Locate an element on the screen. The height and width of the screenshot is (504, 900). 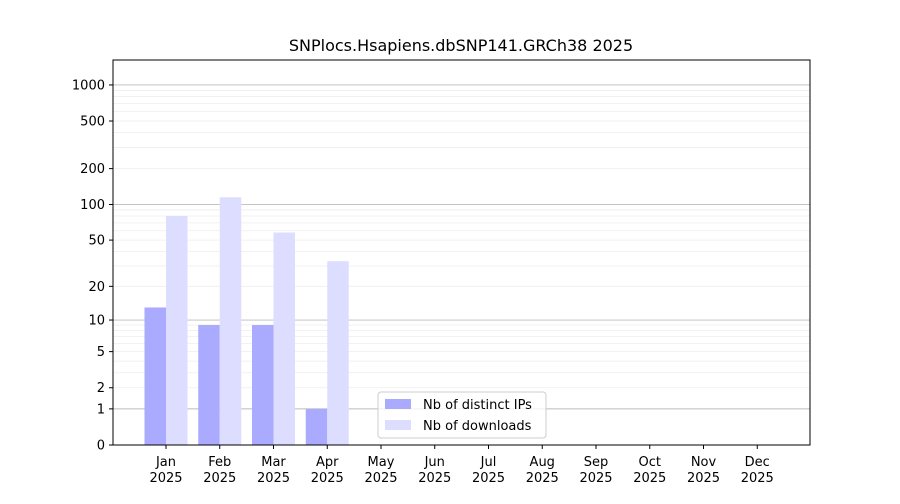
y-tick-label: 1 is located at coordinates (101, 409).